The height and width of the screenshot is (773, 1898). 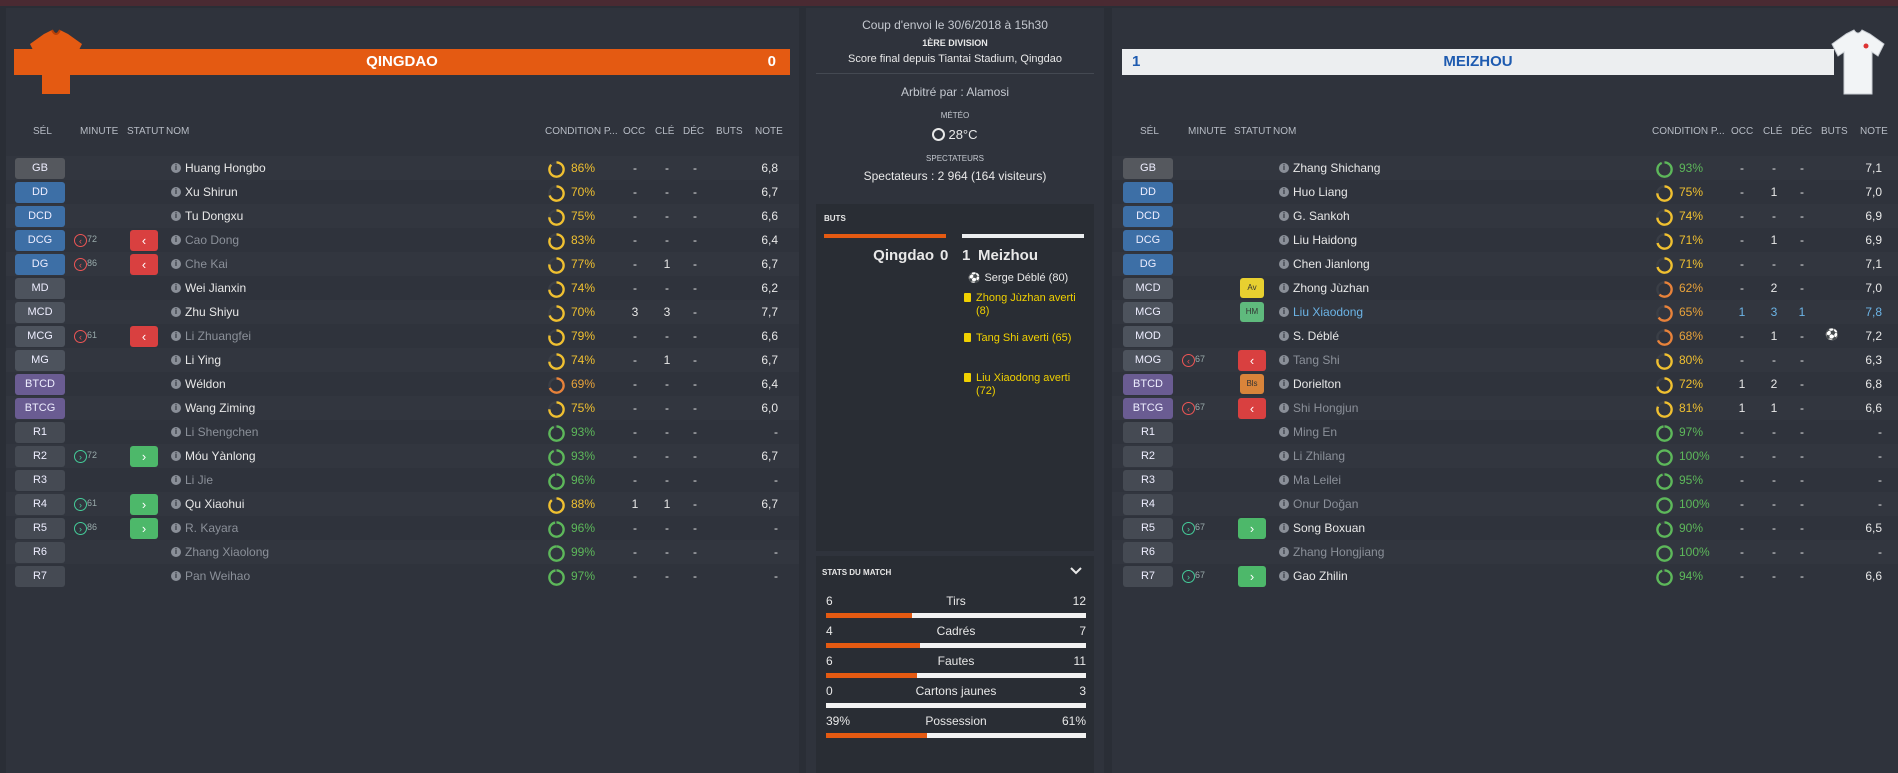 What do you see at coordinates (212, 240) in the screenshot?
I see `player-name: Cao Dong` at bounding box center [212, 240].